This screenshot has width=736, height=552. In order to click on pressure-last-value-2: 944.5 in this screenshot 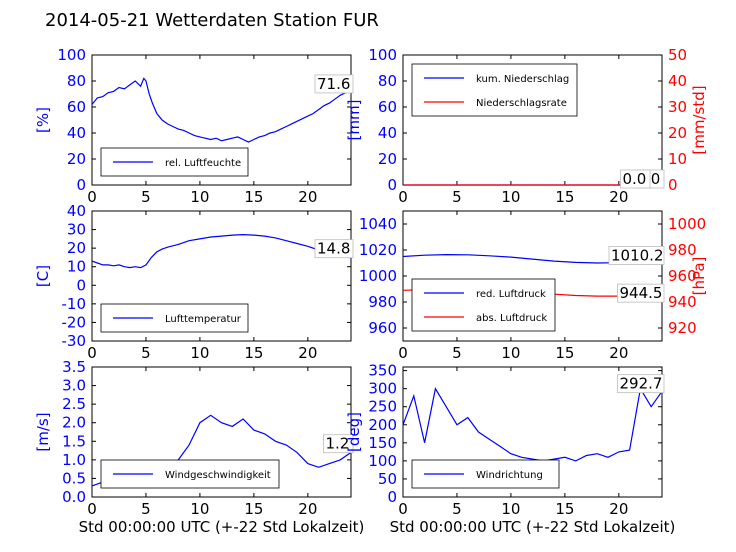, I will do `click(641, 293)`.